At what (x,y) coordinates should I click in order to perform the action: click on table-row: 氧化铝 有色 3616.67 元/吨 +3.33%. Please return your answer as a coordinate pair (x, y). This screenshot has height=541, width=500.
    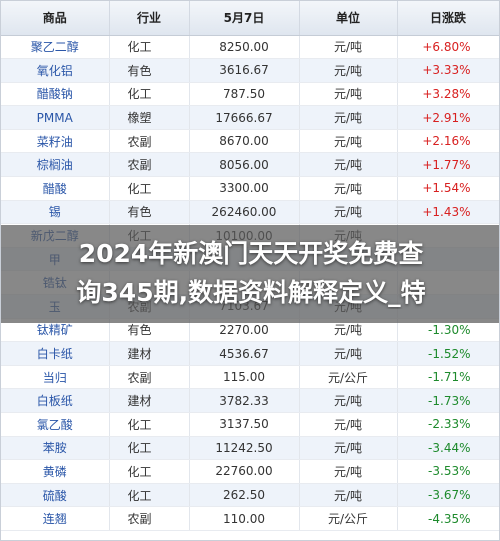
    Looking at the image, I should click on (250, 70).